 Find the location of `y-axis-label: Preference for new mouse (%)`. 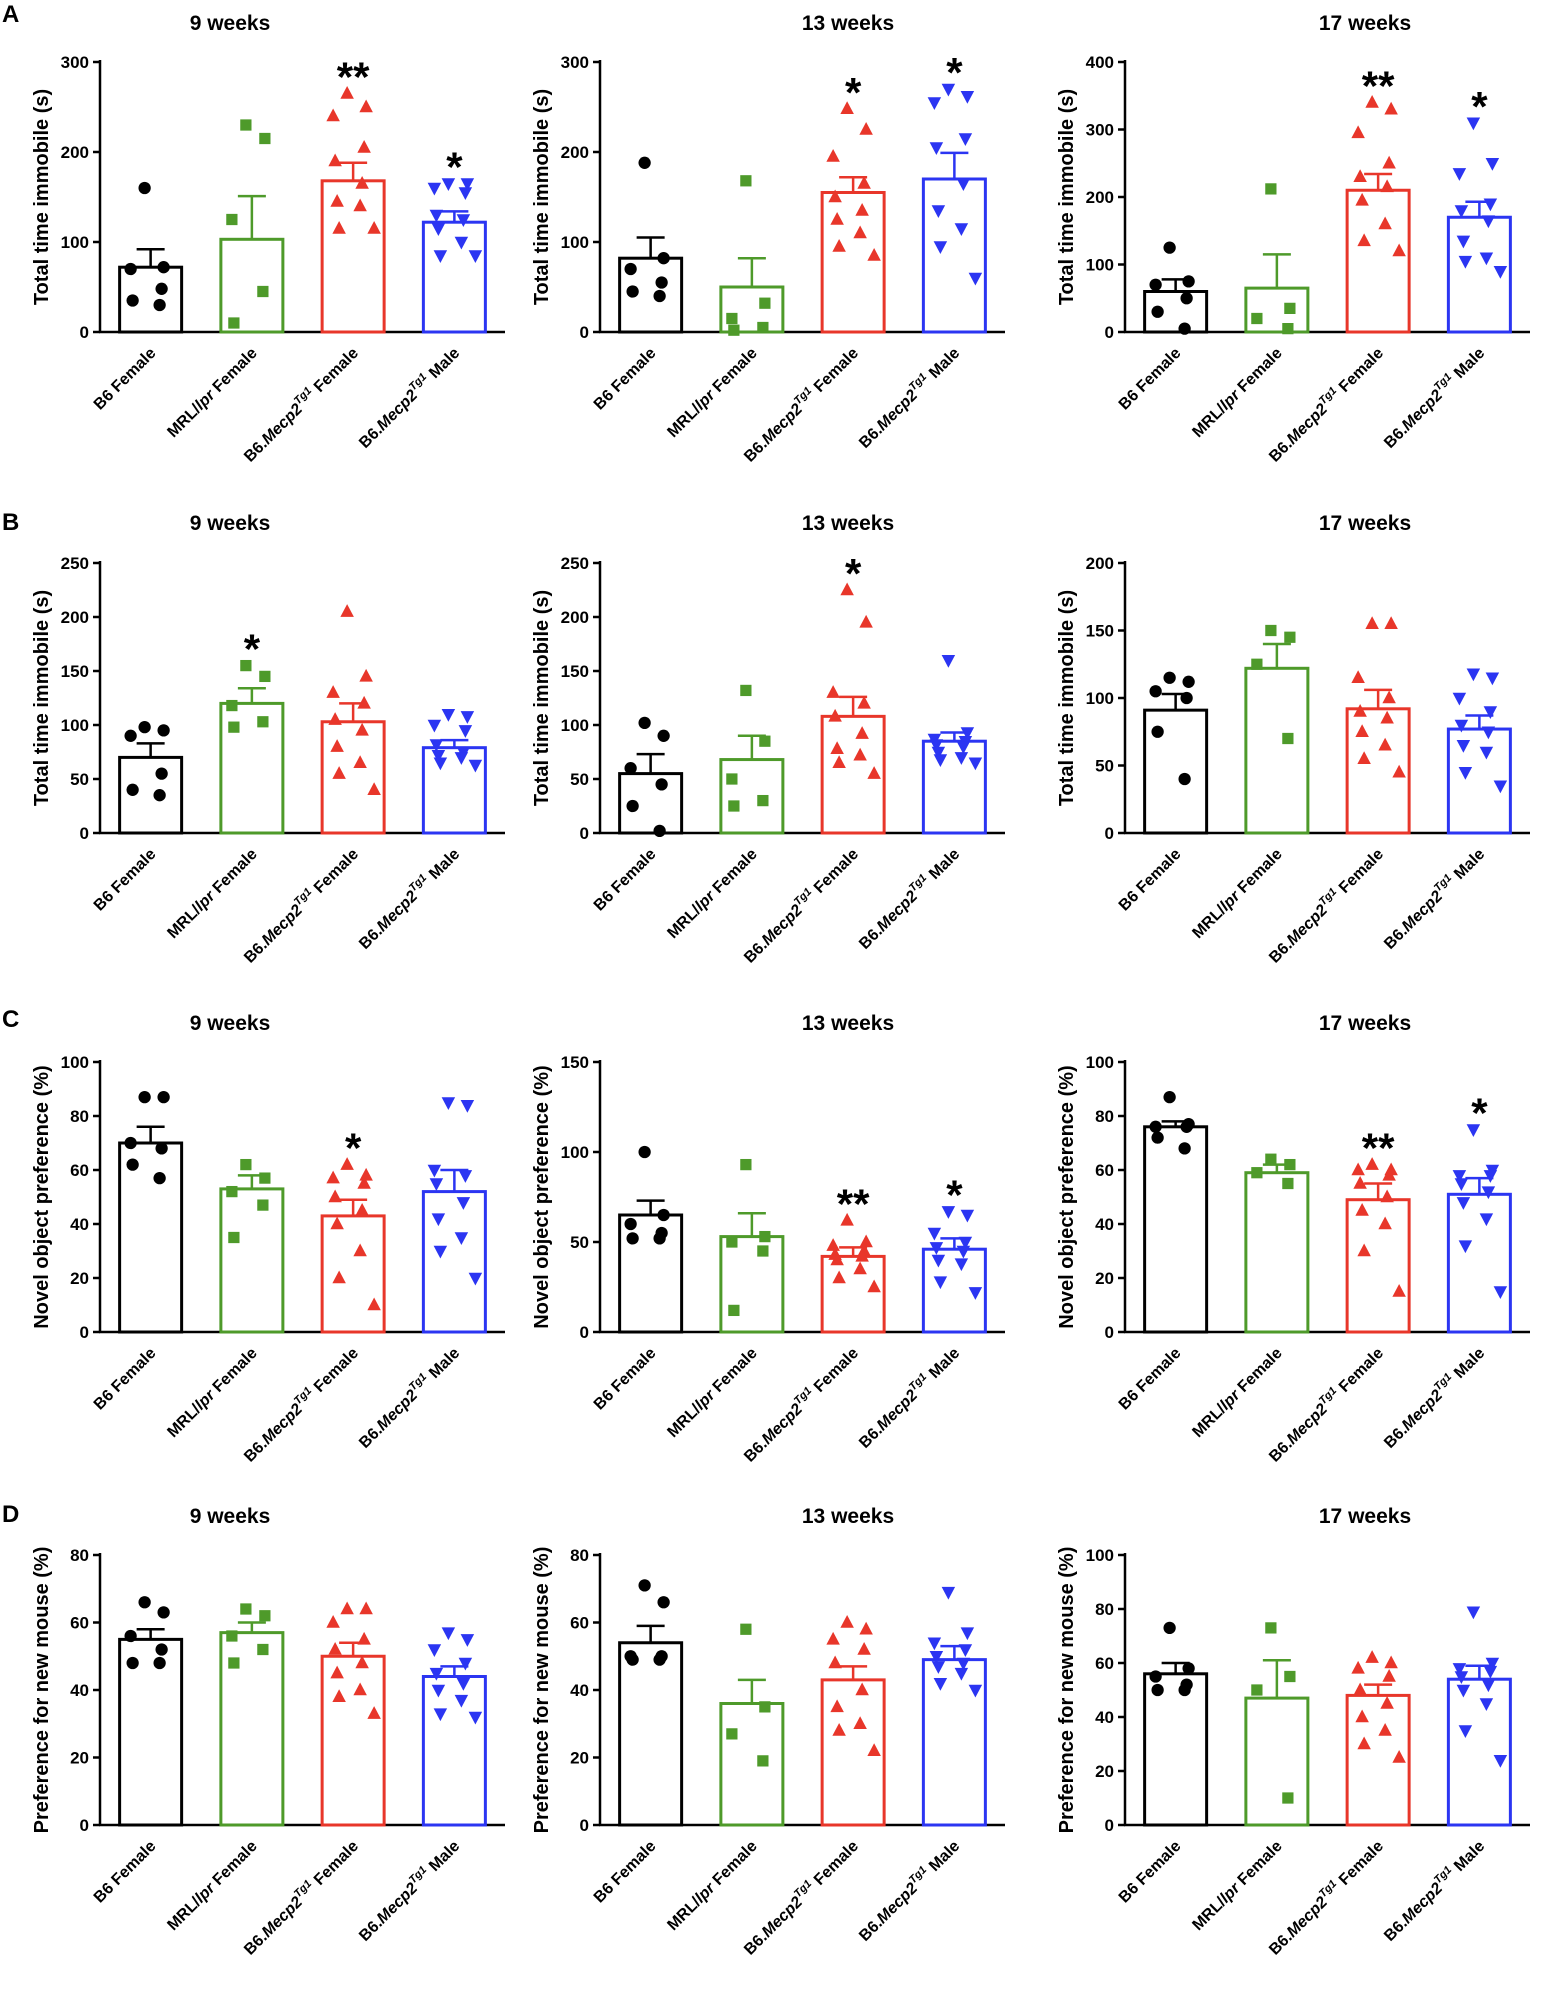

y-axis-label: Preference for new mouse (%) is located at coordinates (542, 1690).